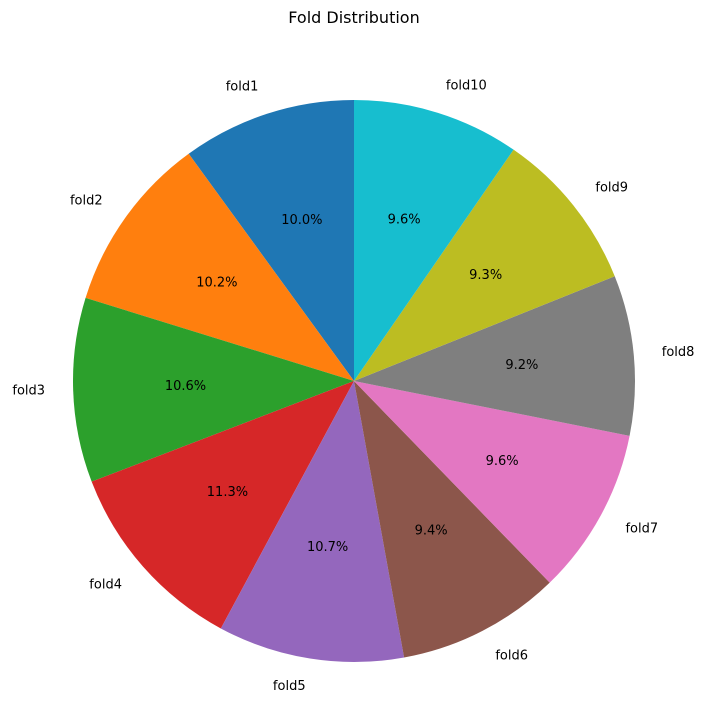  I want to click on slice-percent-fold4: 11.3%, so click(227, 492).